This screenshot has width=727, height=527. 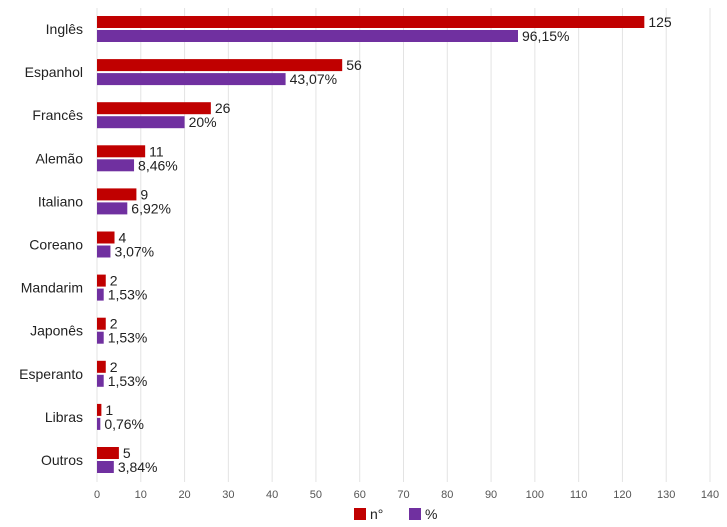 What do you see at coordinates (535, 495) in the screenshot?
I see `x-tick-label: 100` at bounding box center [535, 495].